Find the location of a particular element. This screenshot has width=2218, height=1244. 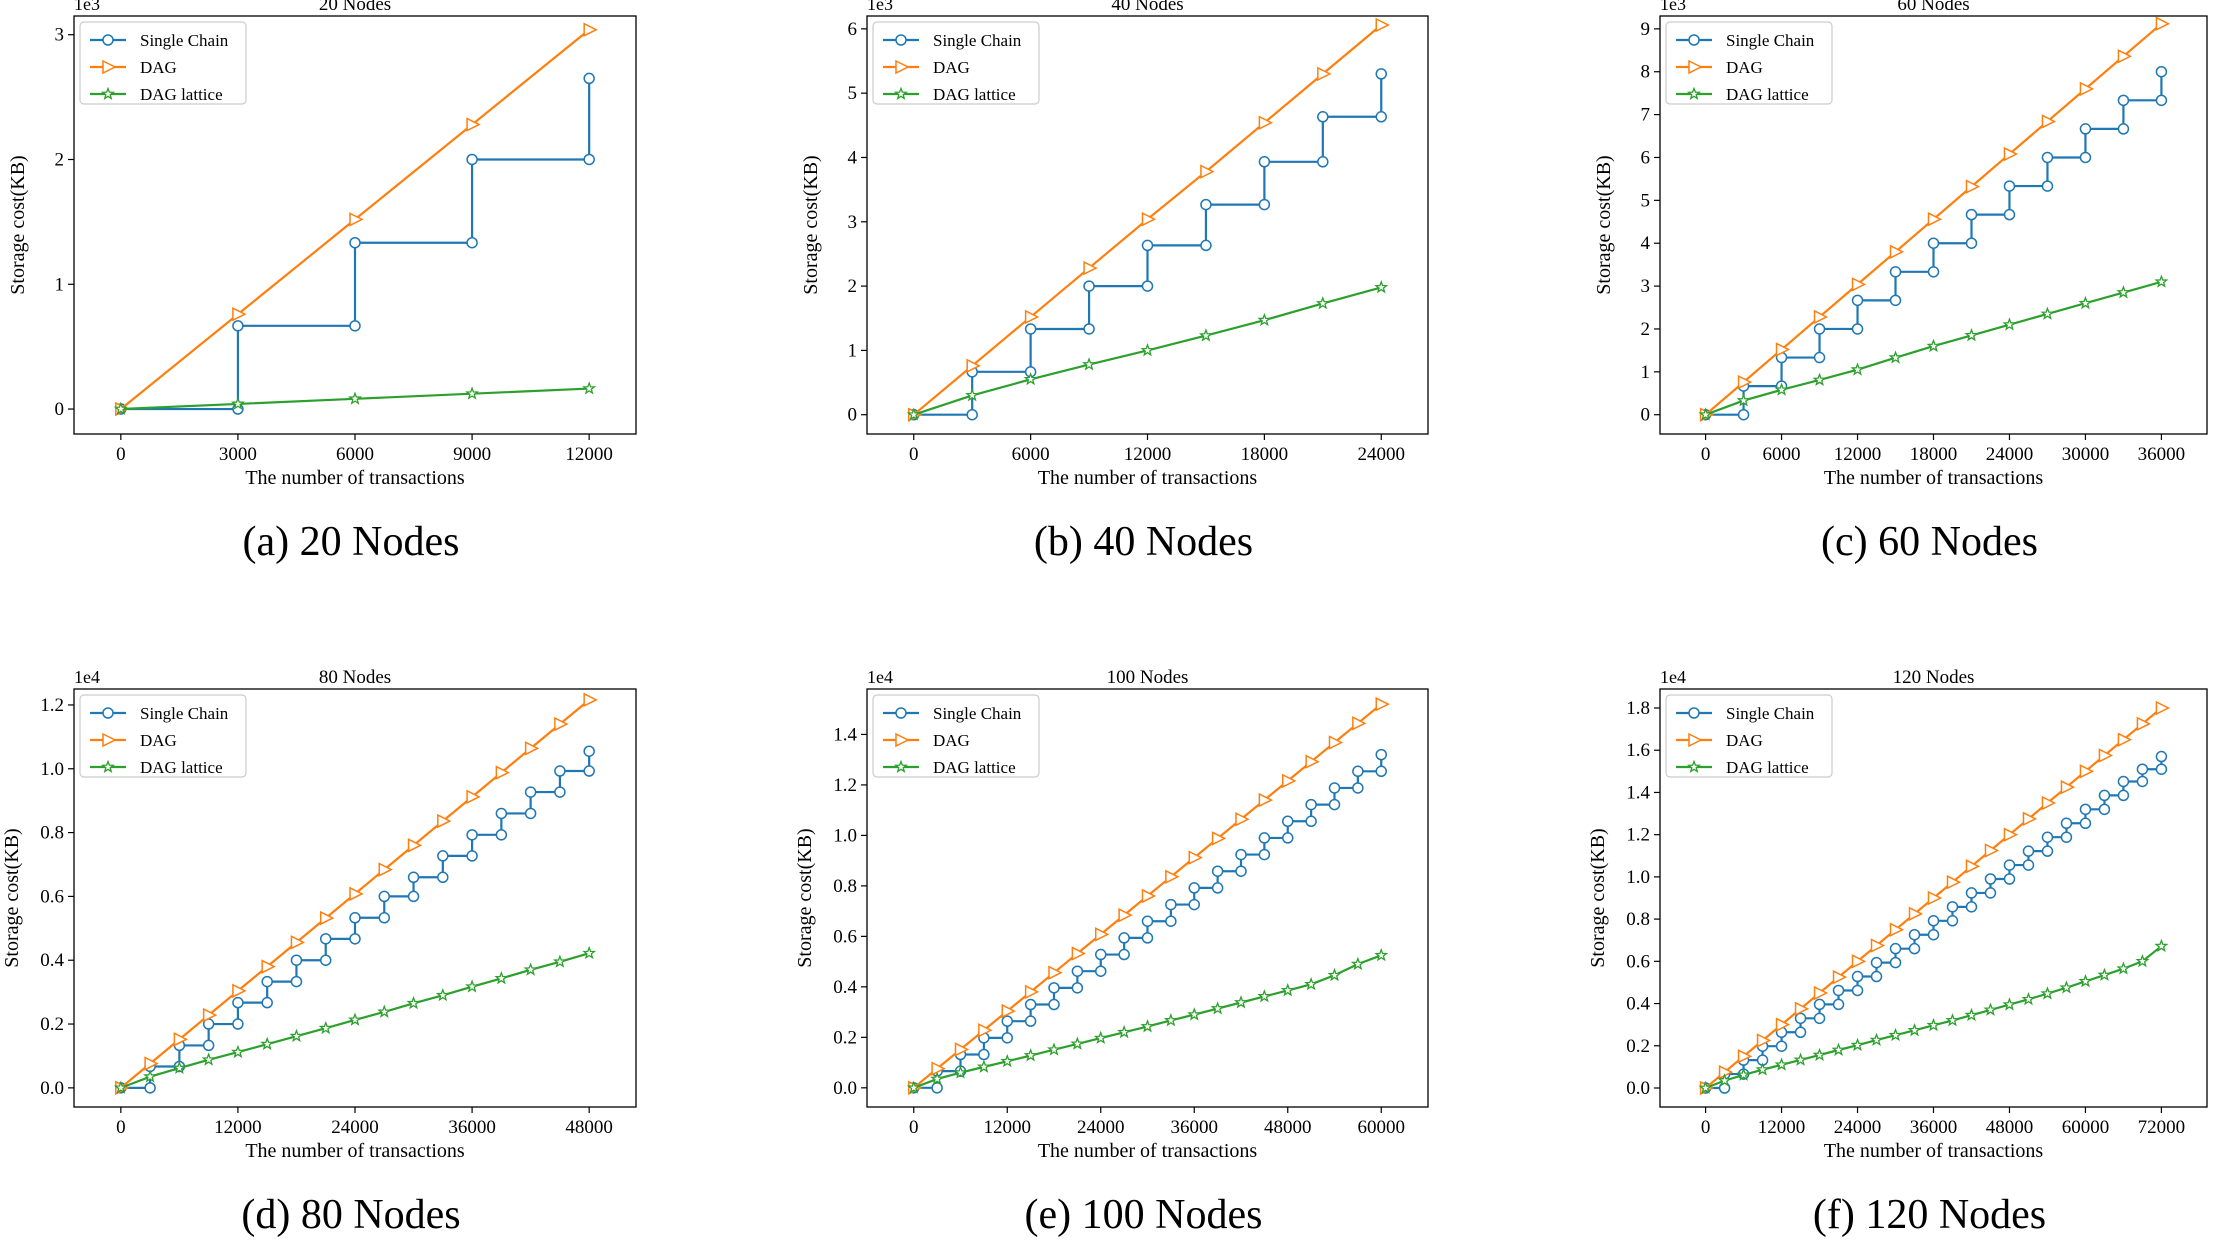

x-tick-label: 3000 is located at coordinates (238, 454).